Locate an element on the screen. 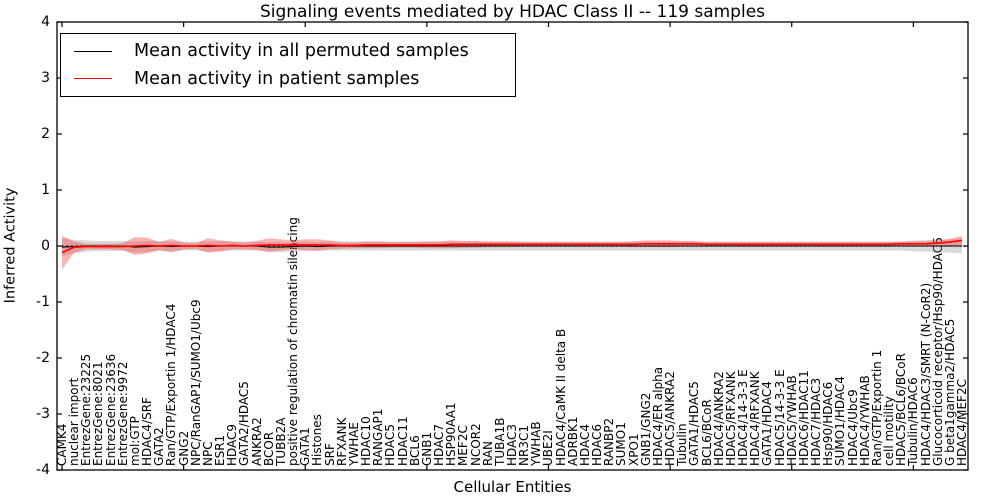 This screenshot has height=500, width=1000. x-category-label: HDAC4/Ubc9 is located at coordinates (852, 427).